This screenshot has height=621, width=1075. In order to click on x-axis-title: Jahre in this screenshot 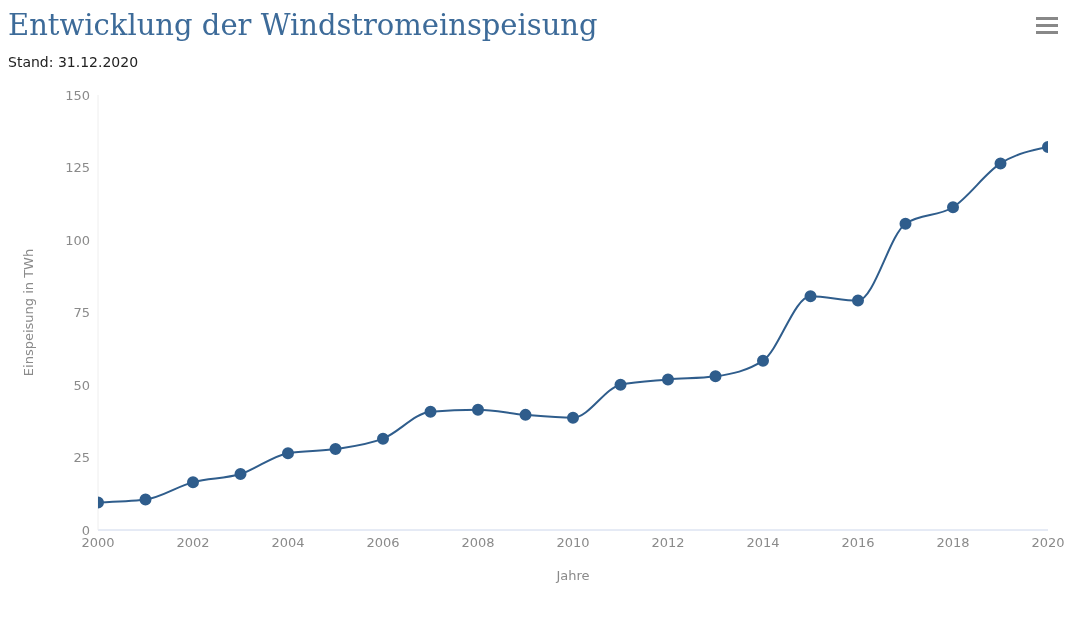, I will do `click(572, 575)`.